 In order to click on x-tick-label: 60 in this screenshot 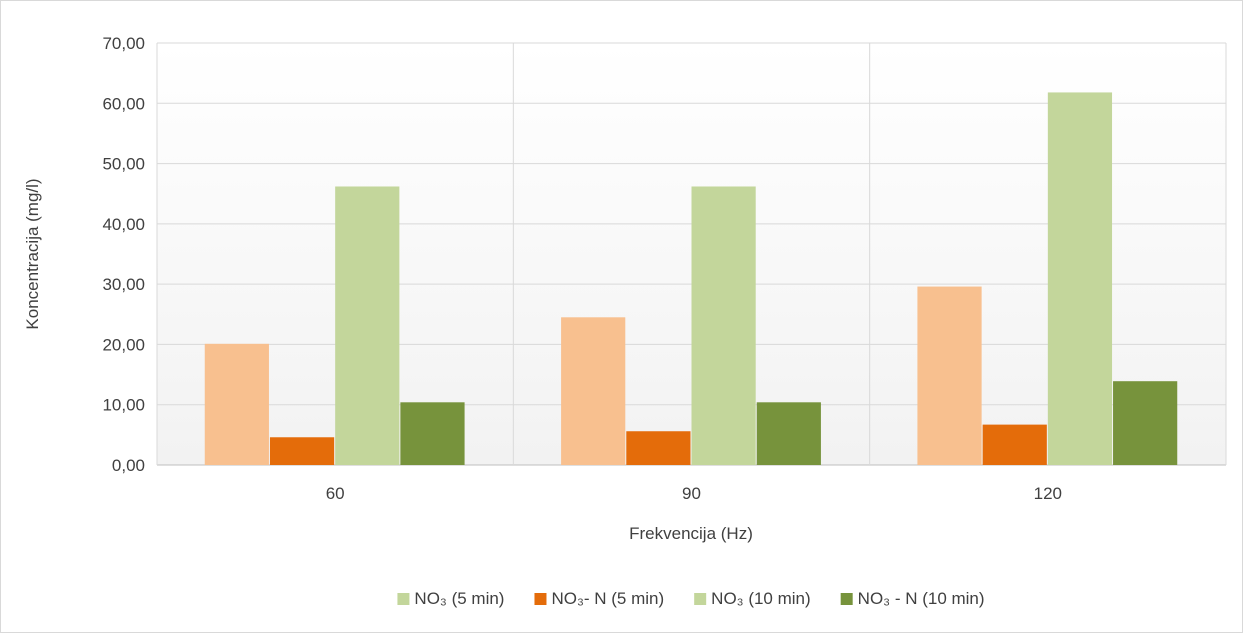, I will do `click(335, 493)`.